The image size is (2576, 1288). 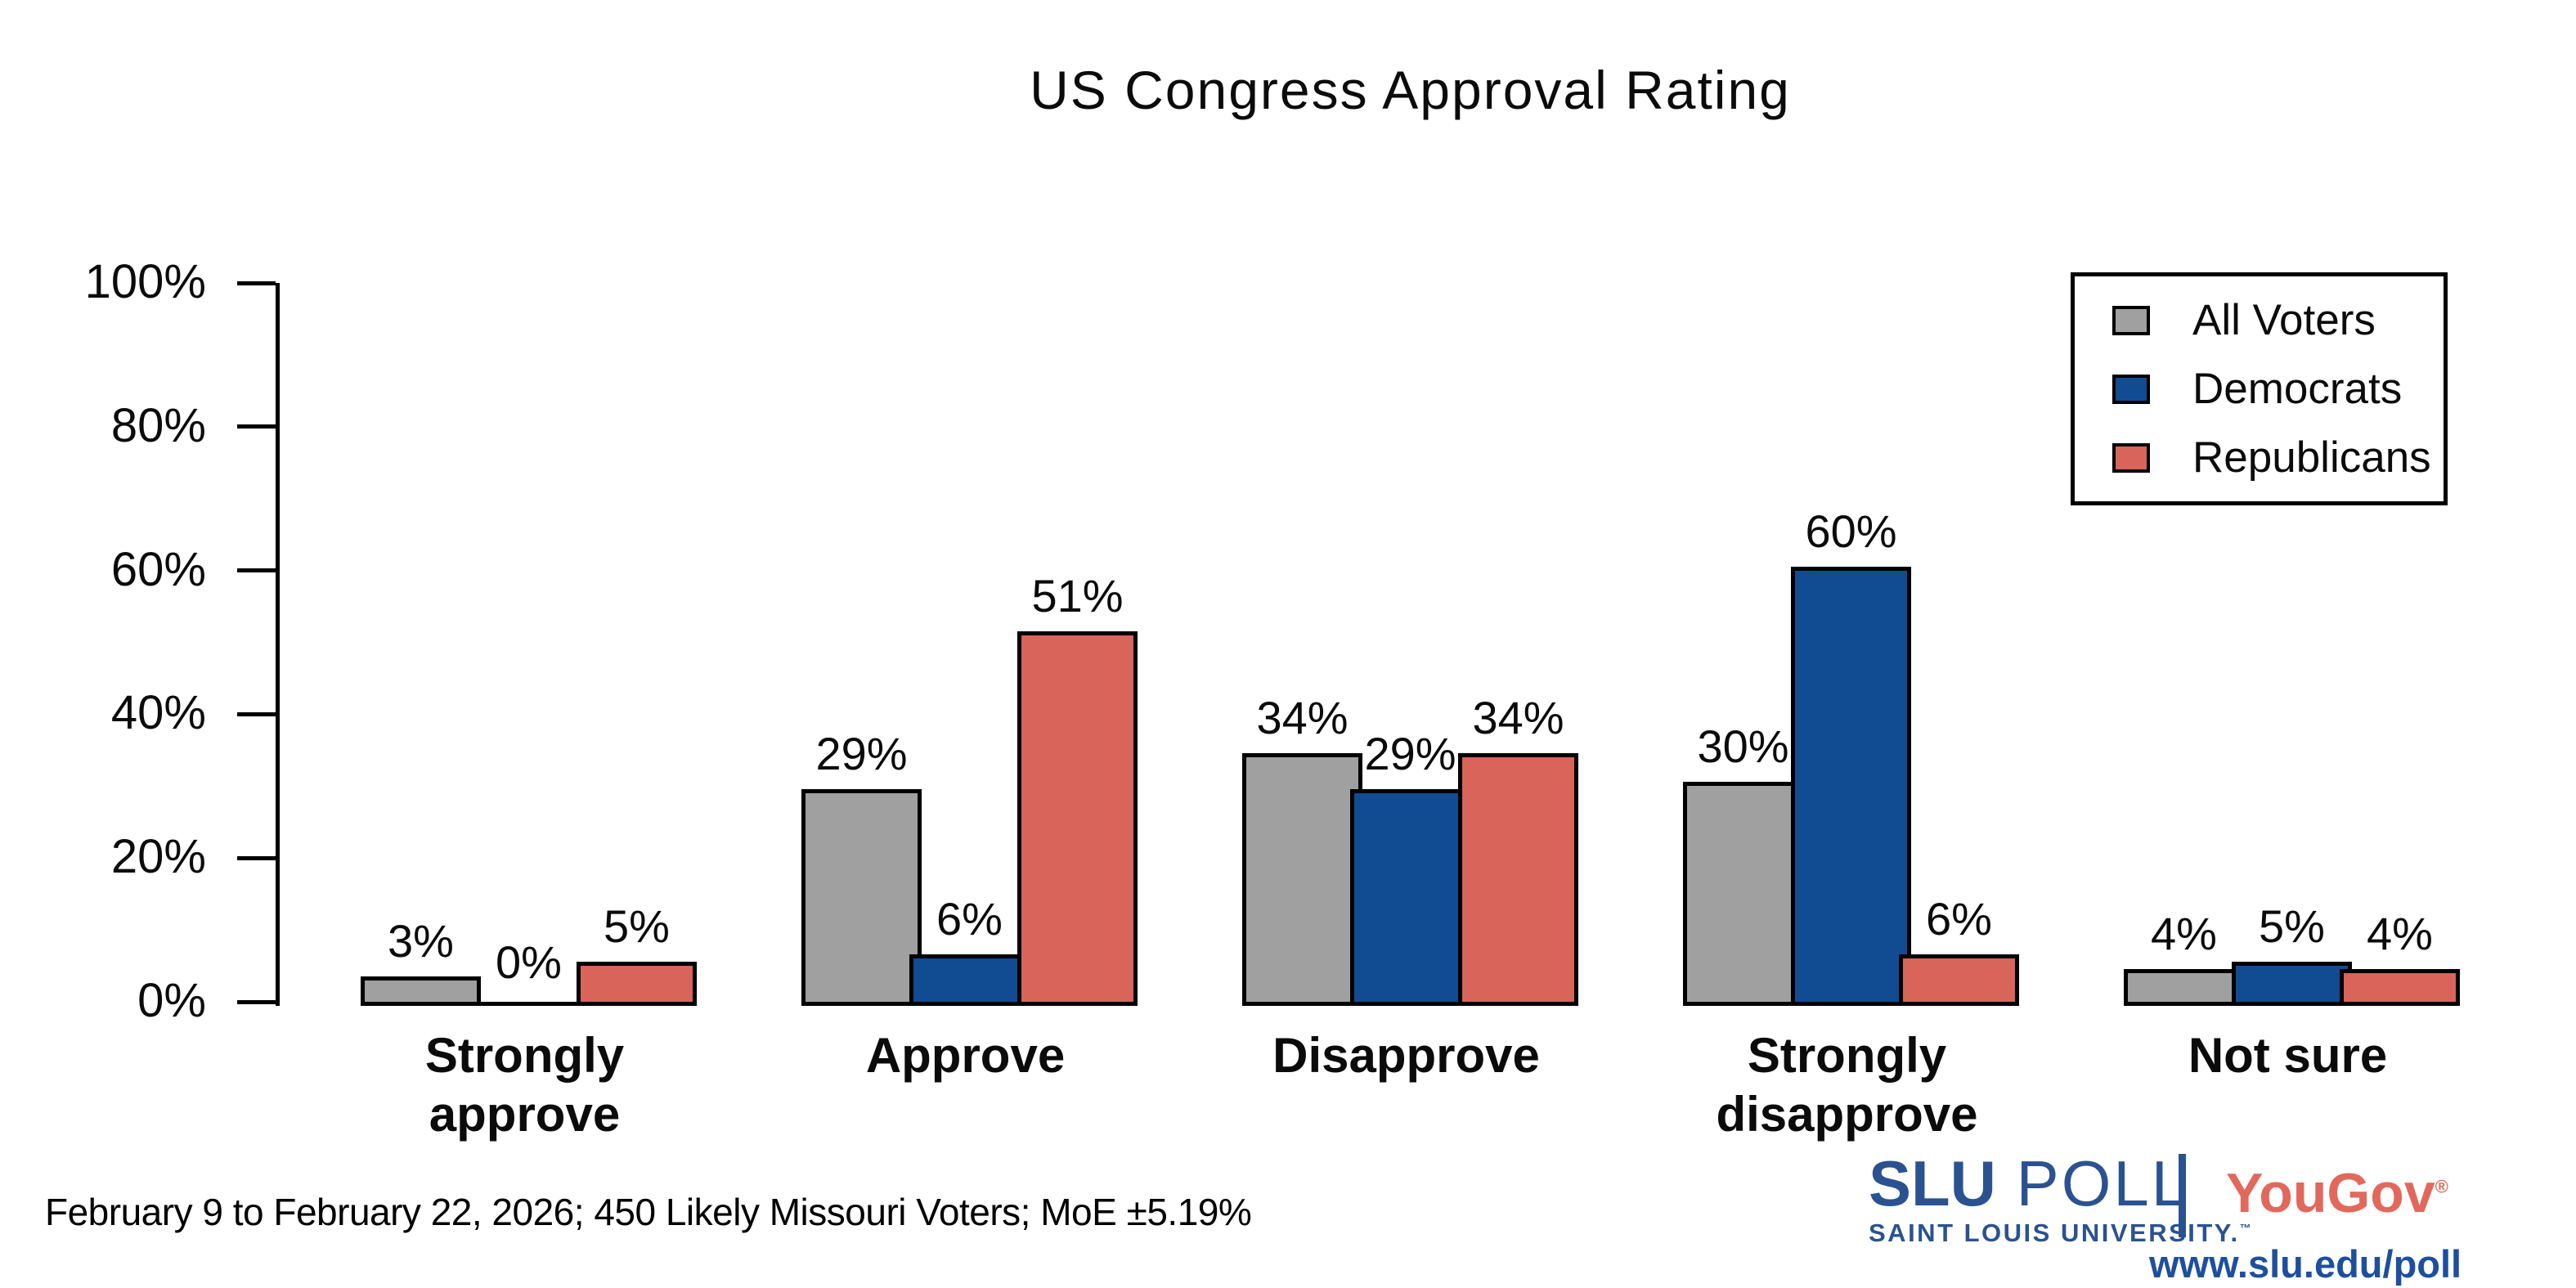 What do you see at coordinates (1743, 746) in the screenshot?
I see `value-label: 30%` at bounding box center [1743, 746].